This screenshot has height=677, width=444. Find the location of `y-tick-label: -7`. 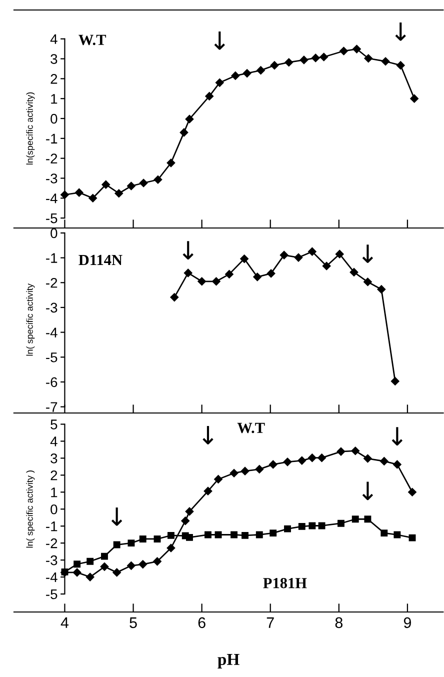

y-tick-label: -7 is located at coordinates (52, 407).